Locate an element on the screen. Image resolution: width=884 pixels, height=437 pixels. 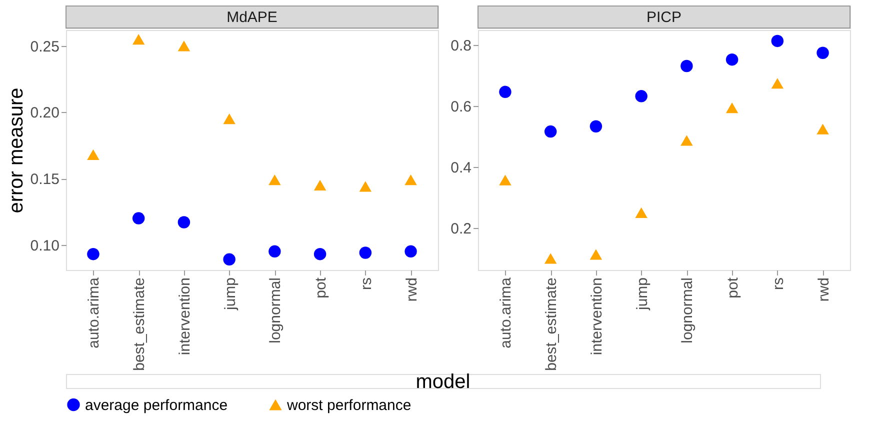
chart-title: MdAPE is located at coordinates (252, 17).